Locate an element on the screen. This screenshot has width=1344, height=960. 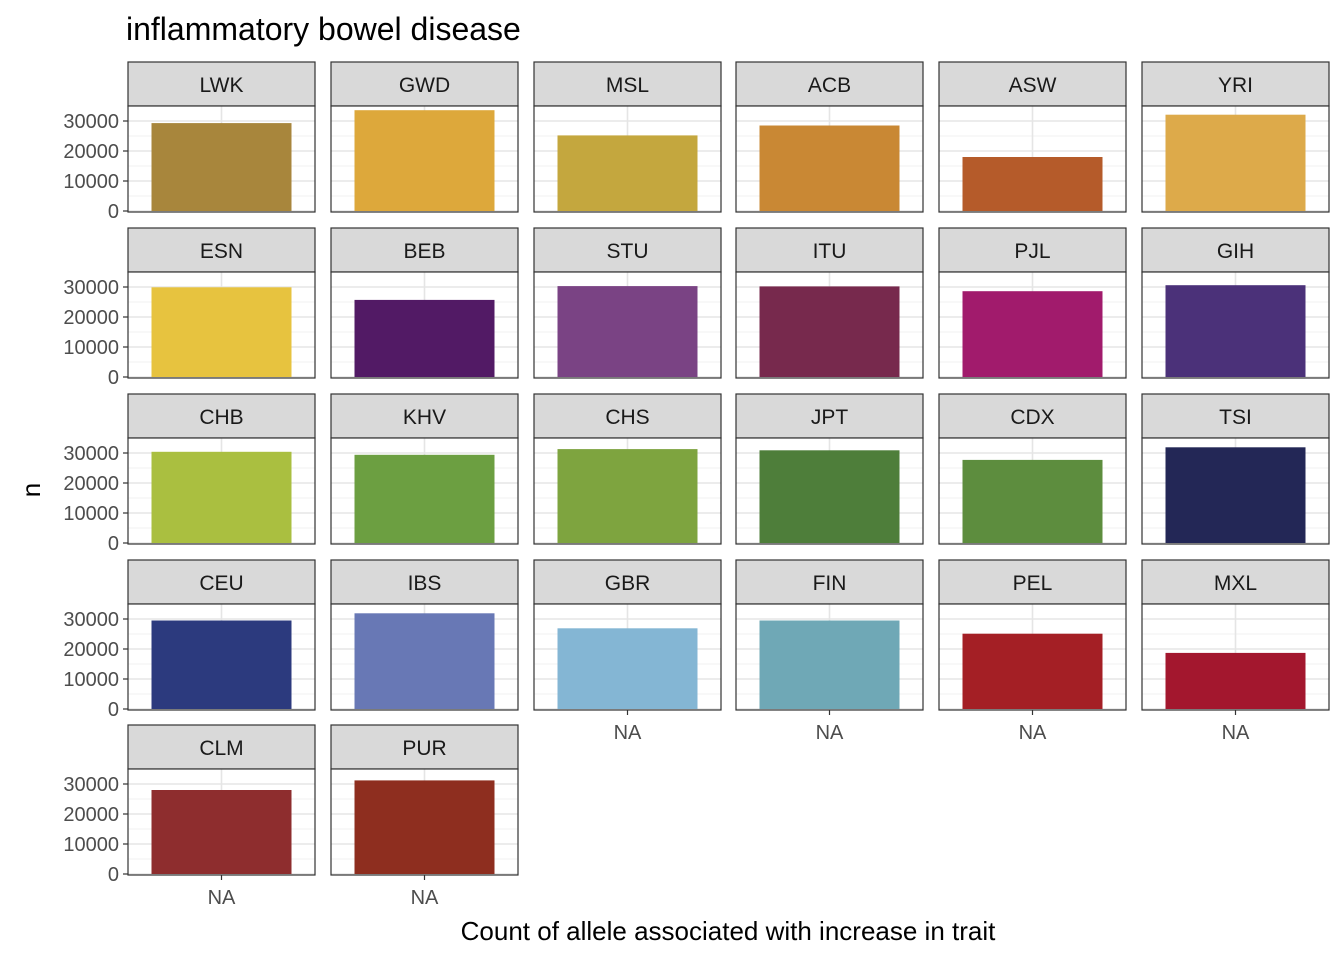
strip-label: CHB is located at coordinates (221, 417).